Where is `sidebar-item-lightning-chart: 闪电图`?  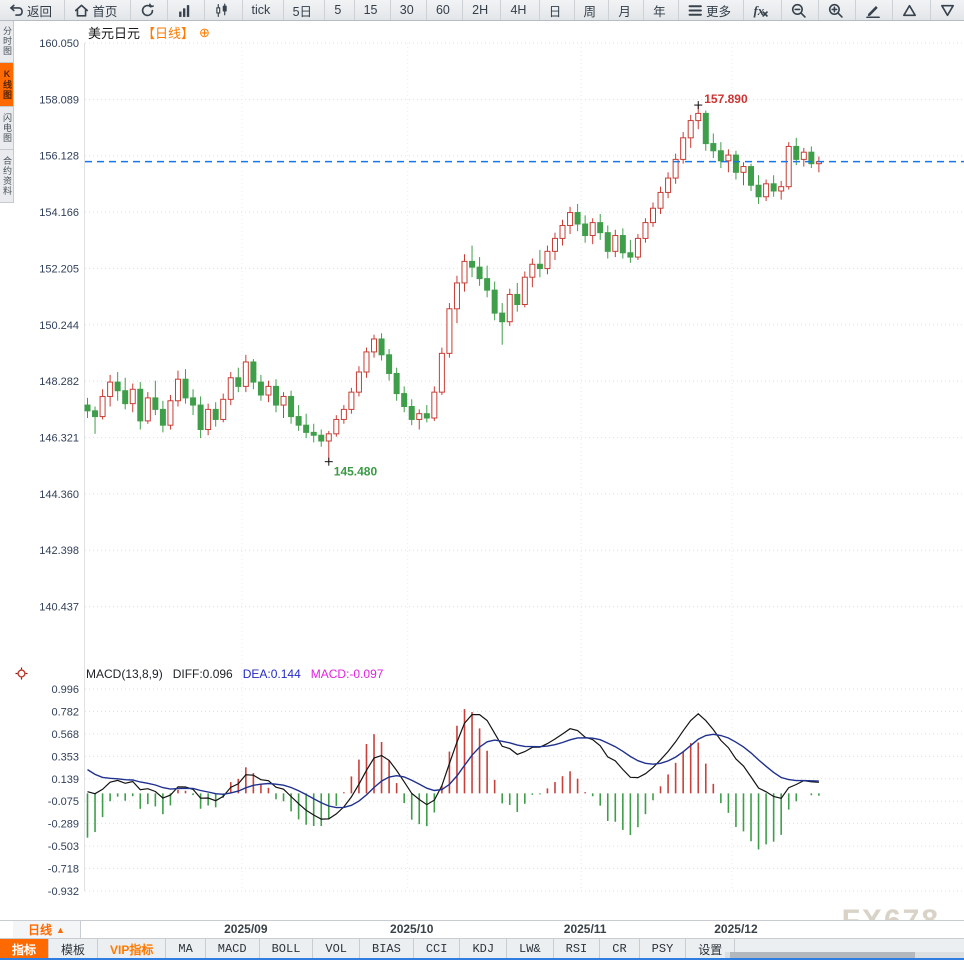 sidebar-item-lightning-chart: 闪电图 is located at coordinates (6, 128).